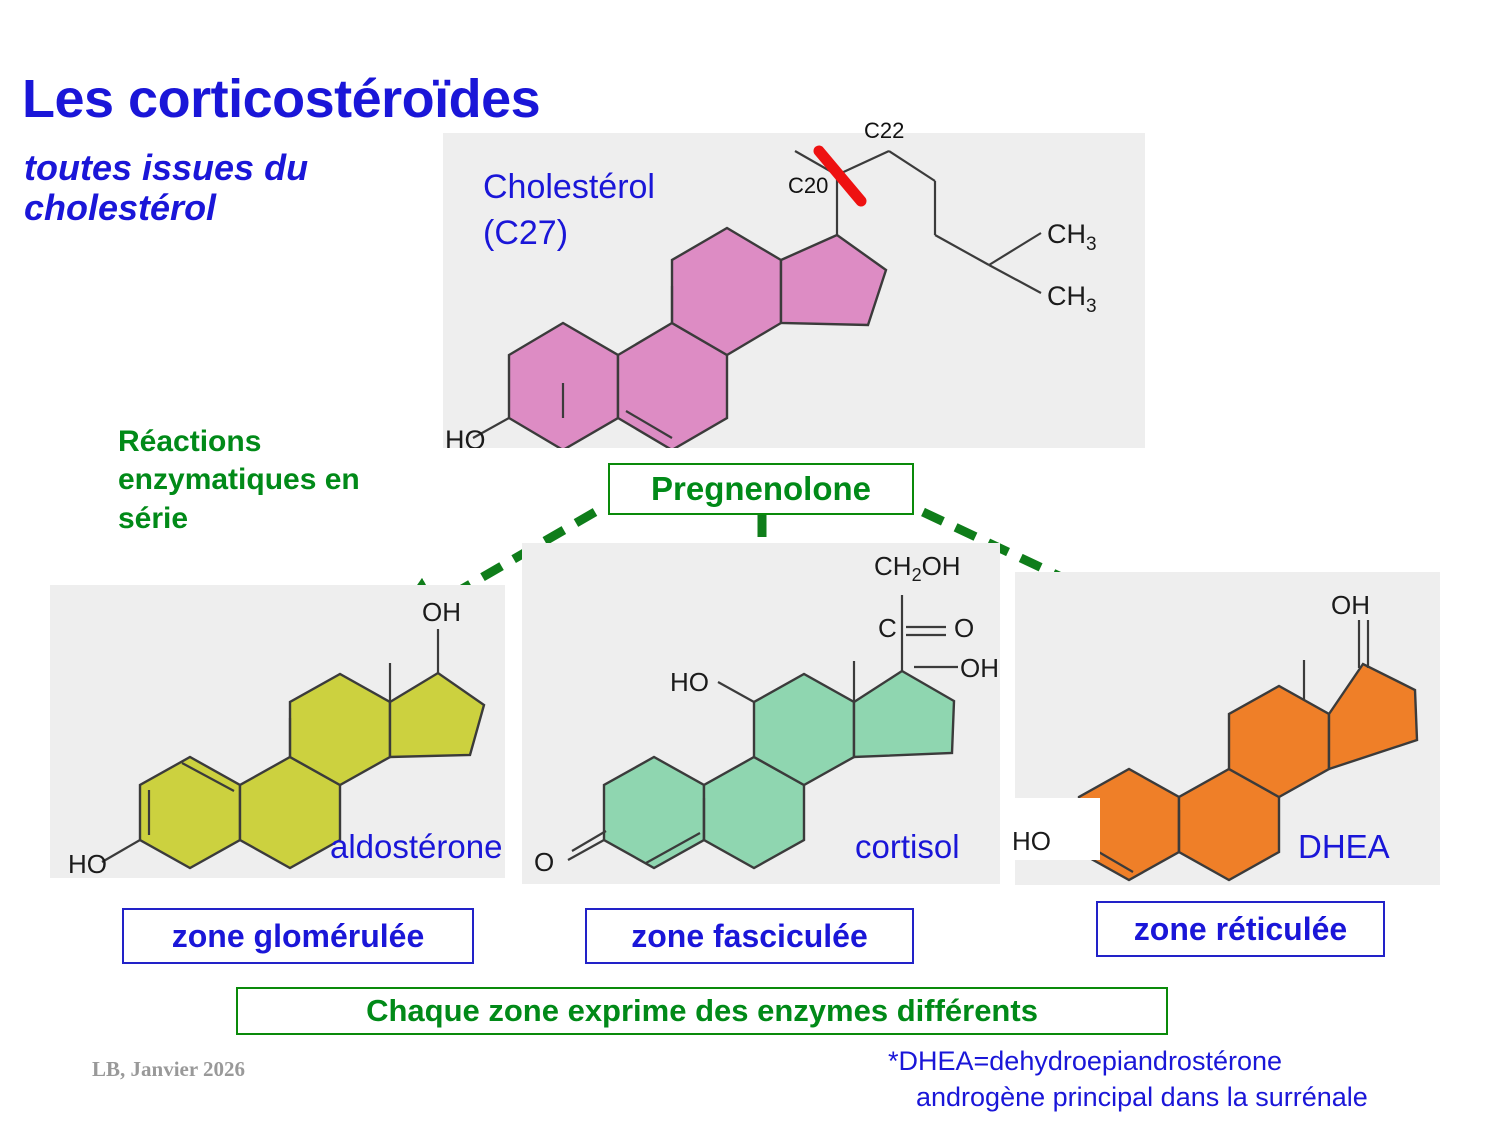 This screenshot has height=1125, width=1500. I want to click on atom-label-ch3-a: CH3, so click(1072, 237).